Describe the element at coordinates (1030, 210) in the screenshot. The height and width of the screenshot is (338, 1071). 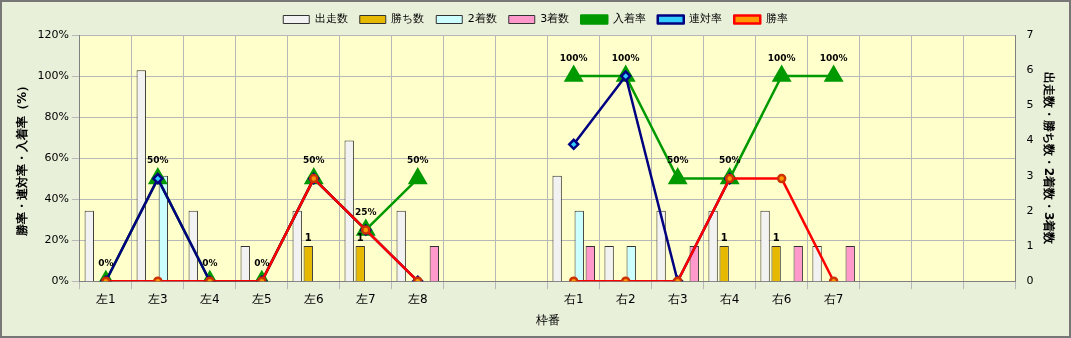
I see `y2-tick-label: 2` at that location.